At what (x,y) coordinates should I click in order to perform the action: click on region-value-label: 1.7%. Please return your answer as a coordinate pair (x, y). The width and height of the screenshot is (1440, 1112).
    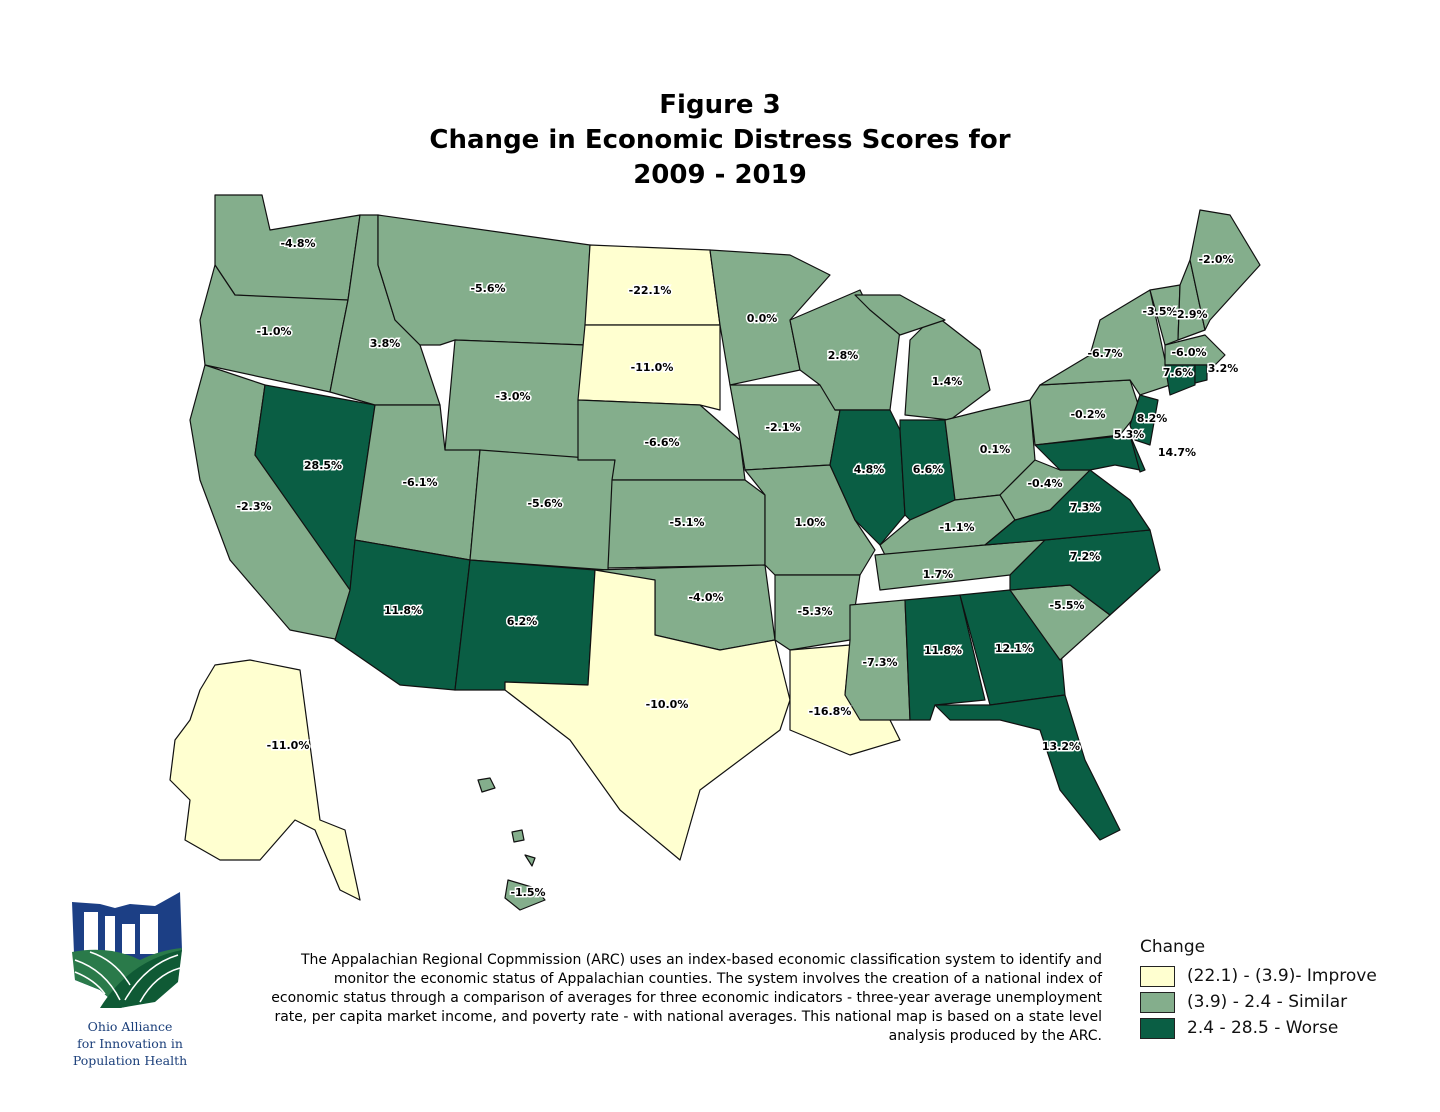
    Looking at the image, I should click on (938, 574).